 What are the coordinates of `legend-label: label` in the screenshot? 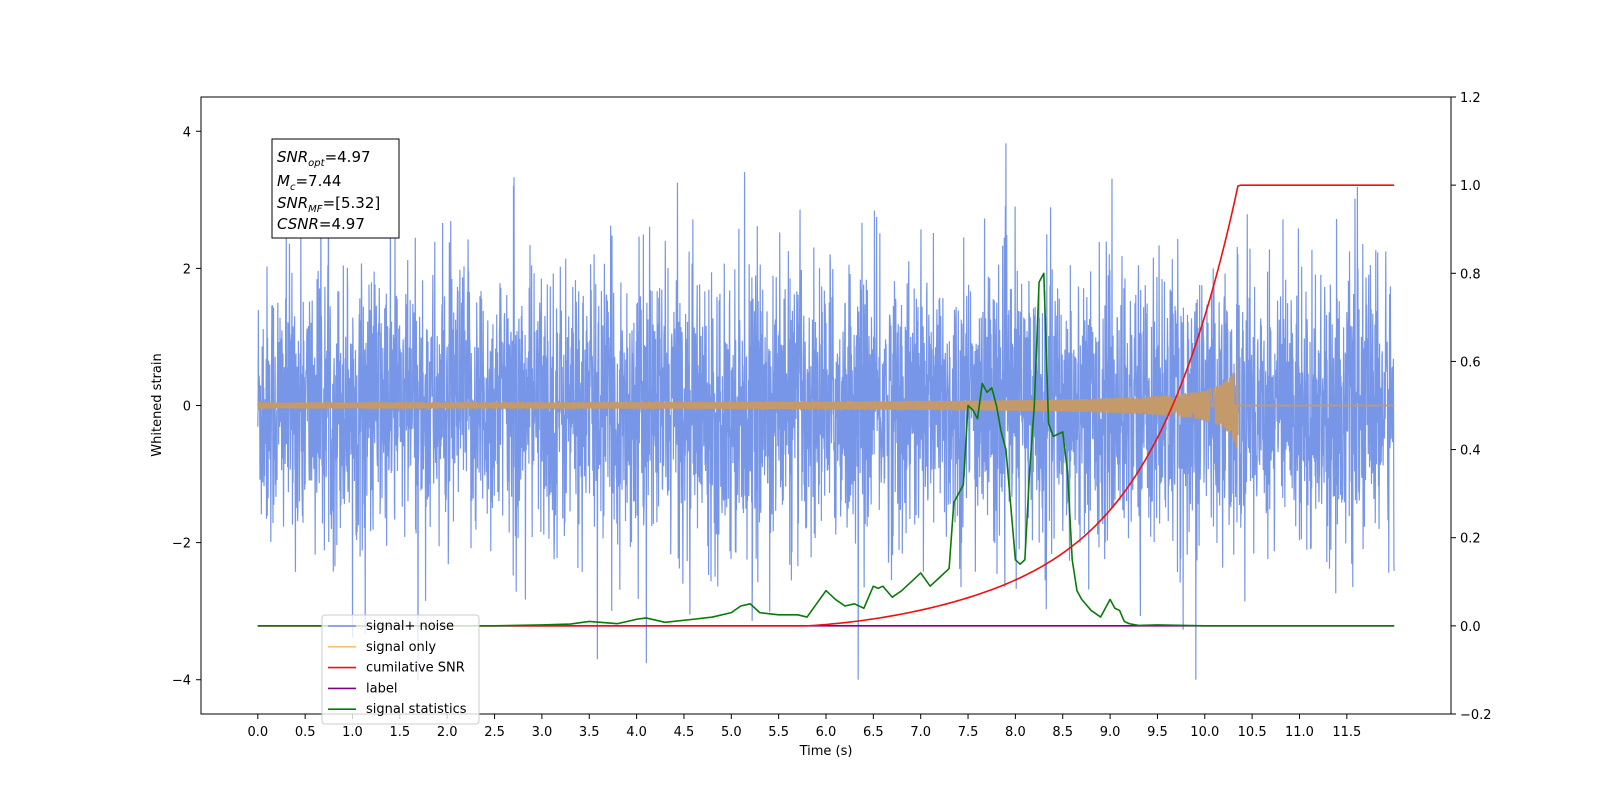 It's located at (381, 688).